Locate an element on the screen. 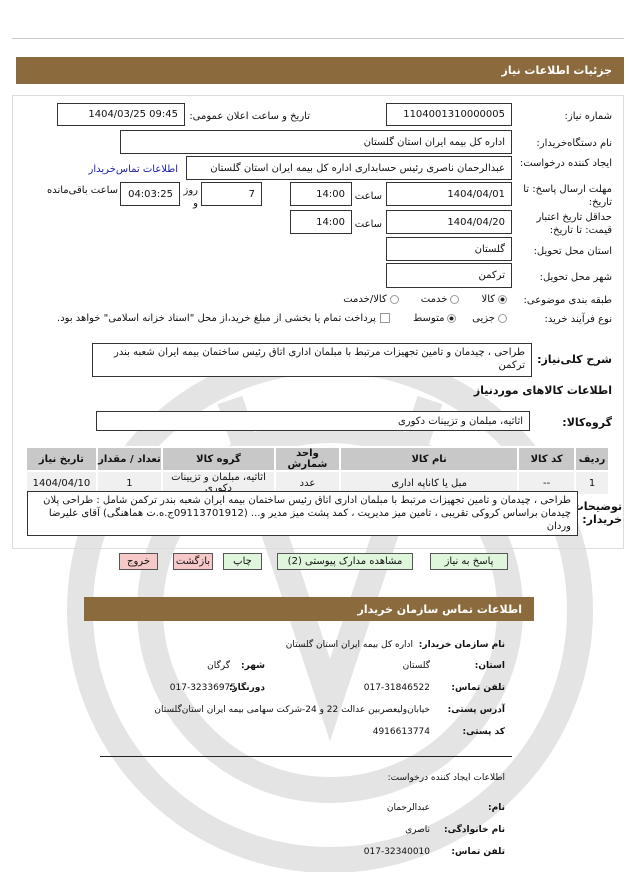 The image size is (634, 872). creator-label: ایجاد کننده درخواست: is located at coordinates (565, 163).